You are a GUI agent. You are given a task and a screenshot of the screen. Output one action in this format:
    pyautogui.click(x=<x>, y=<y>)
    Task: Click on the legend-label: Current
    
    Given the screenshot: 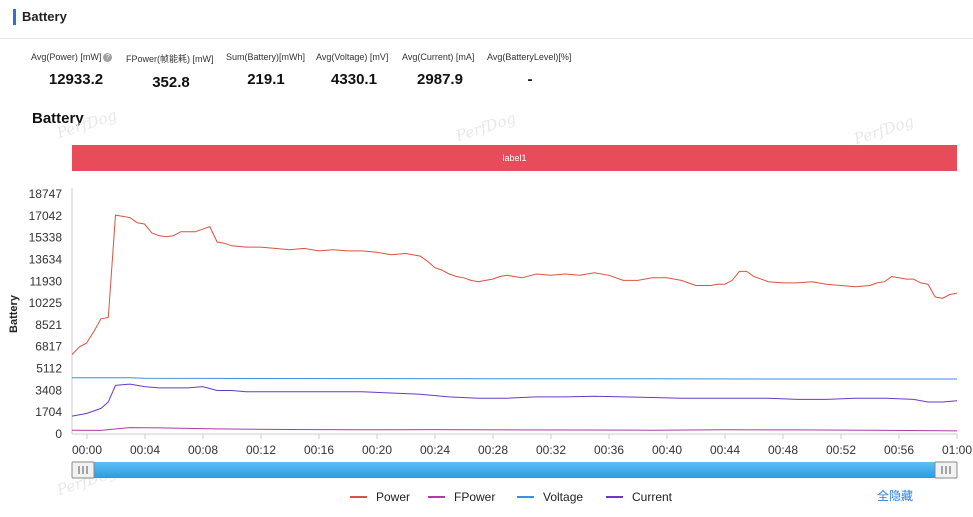 What is the action you would take?
    pyautogui.click(x=652, y=497)
    